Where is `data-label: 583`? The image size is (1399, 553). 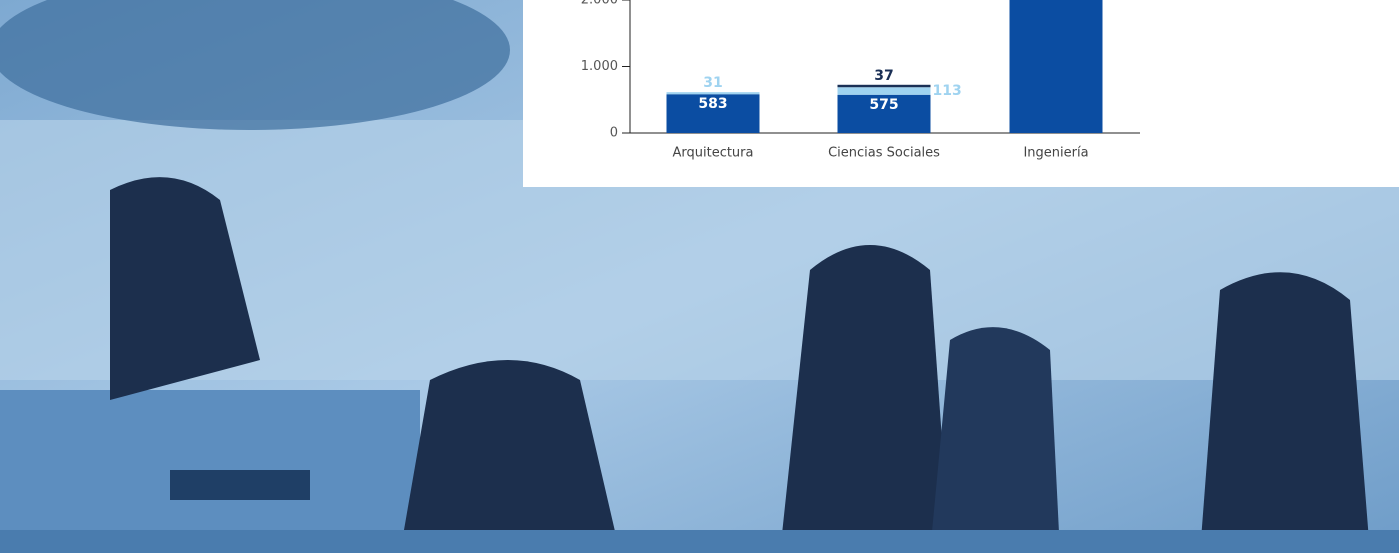
data-label: 583 is located at coordinates (712, 104).